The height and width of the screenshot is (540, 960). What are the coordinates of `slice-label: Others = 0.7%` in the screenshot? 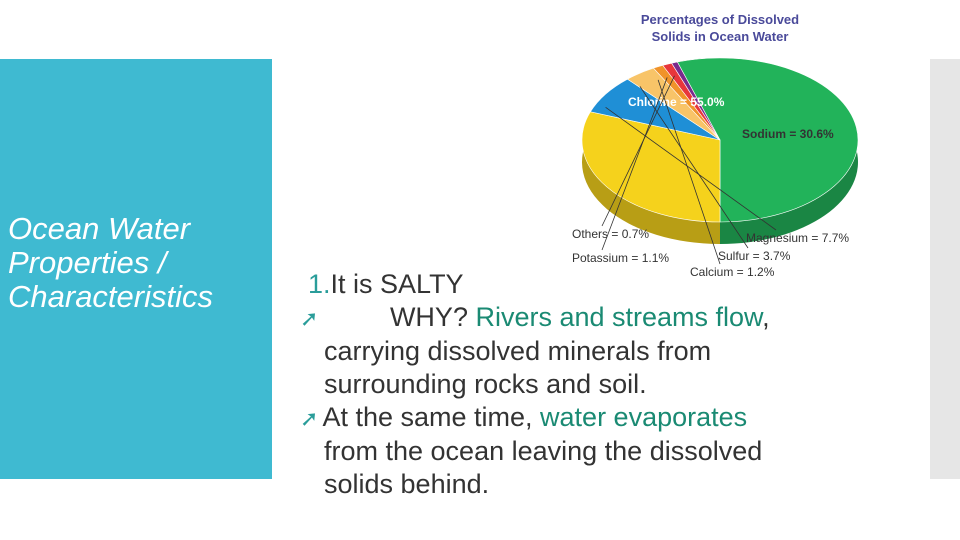 It's located at (610, 234).